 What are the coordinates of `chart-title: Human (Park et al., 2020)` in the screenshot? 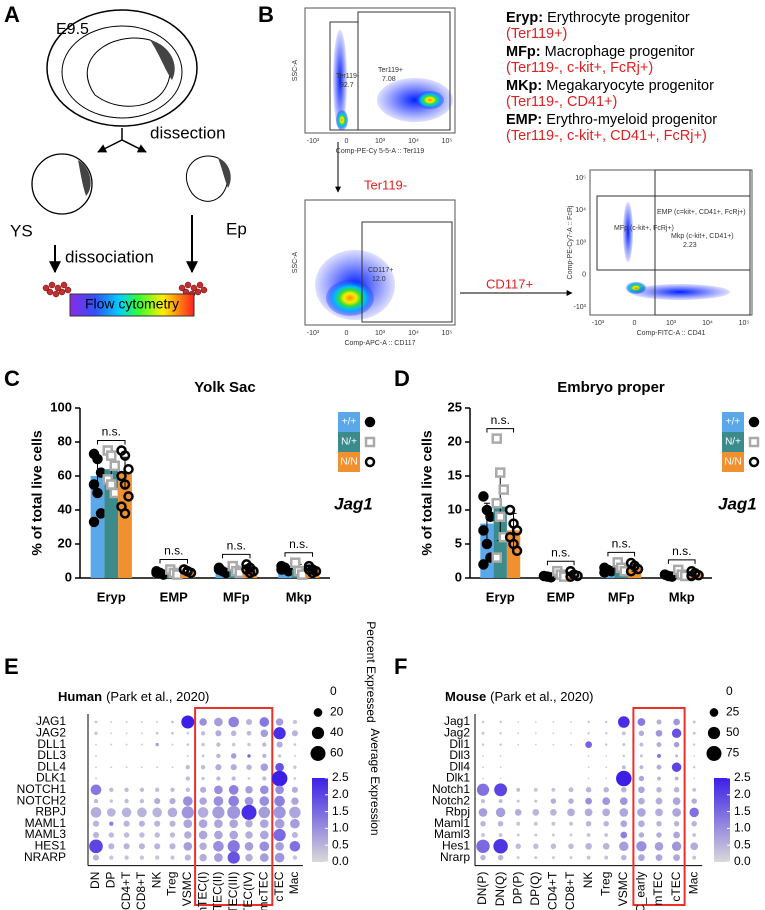 It's located at (133, 696).